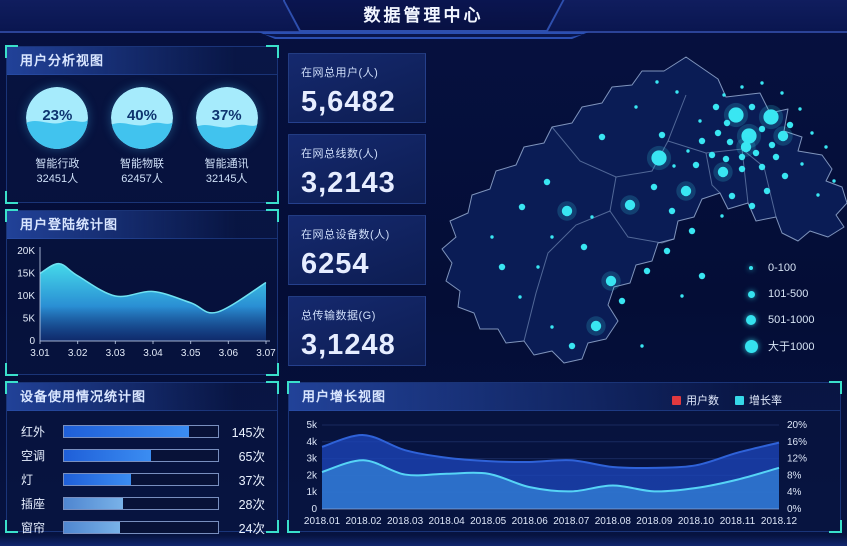 The height and width of the screenshot is (546, 847). Describe the element at coordinates (797, 442) in the screenshot. I see `svg-text: 16%` at that location.